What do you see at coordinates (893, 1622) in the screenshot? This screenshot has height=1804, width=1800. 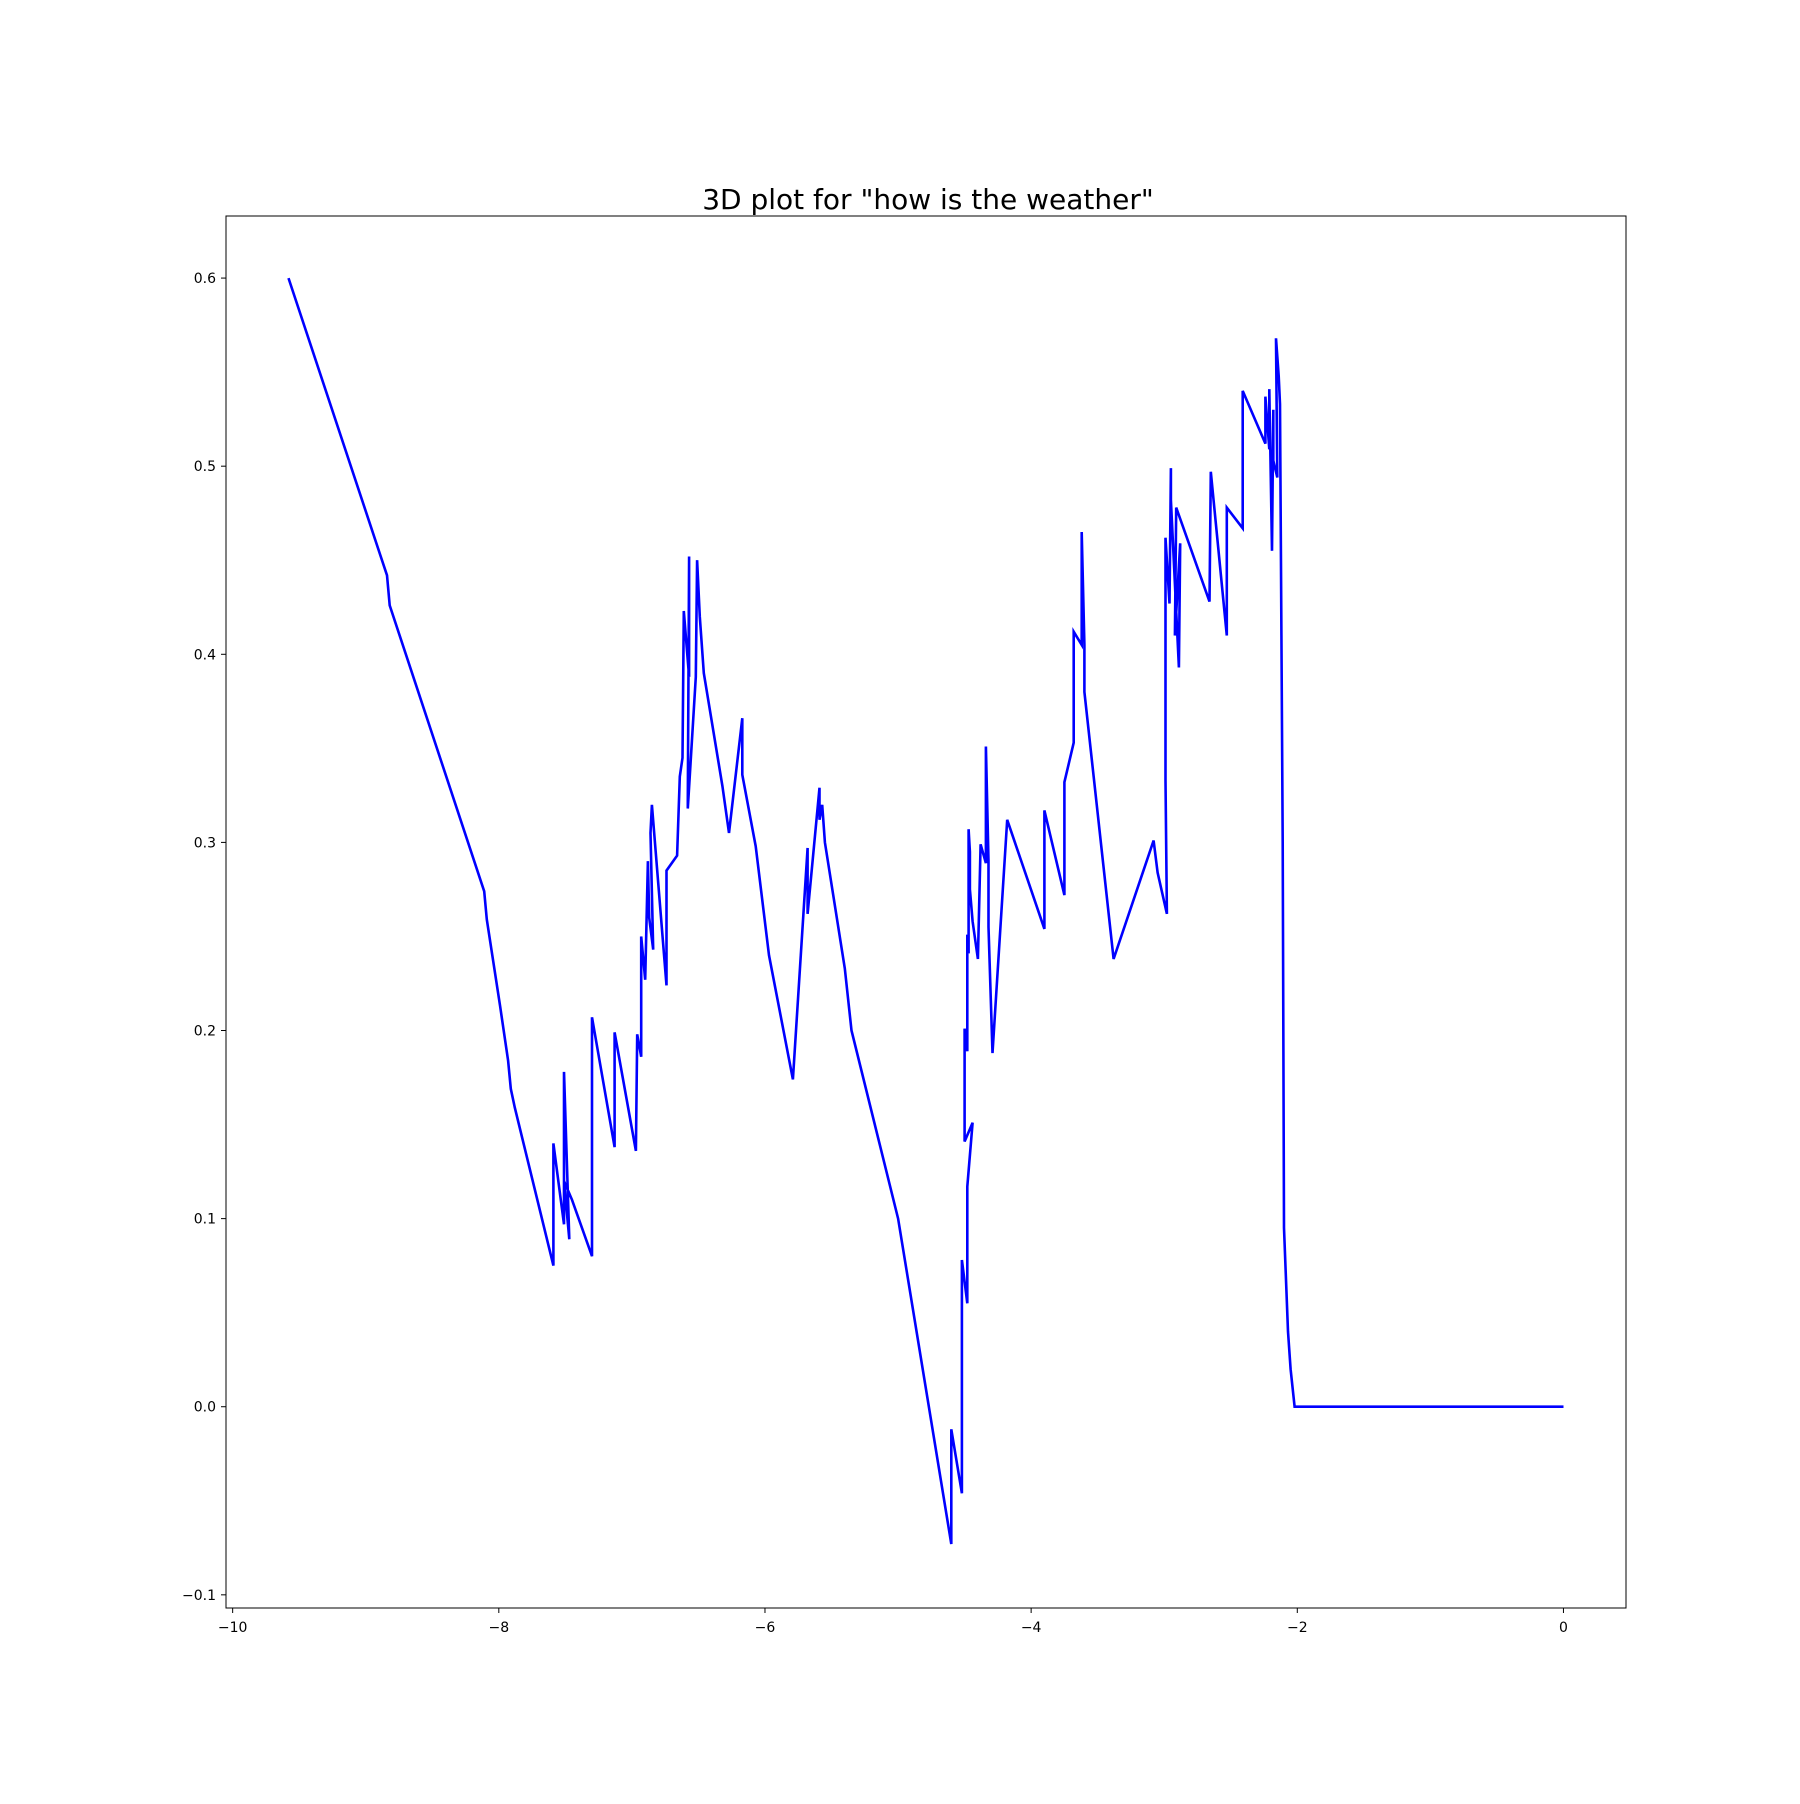 I see `x-axis: −10 −8 −6 −4 −2 0` at bounding box center [893, 1622].